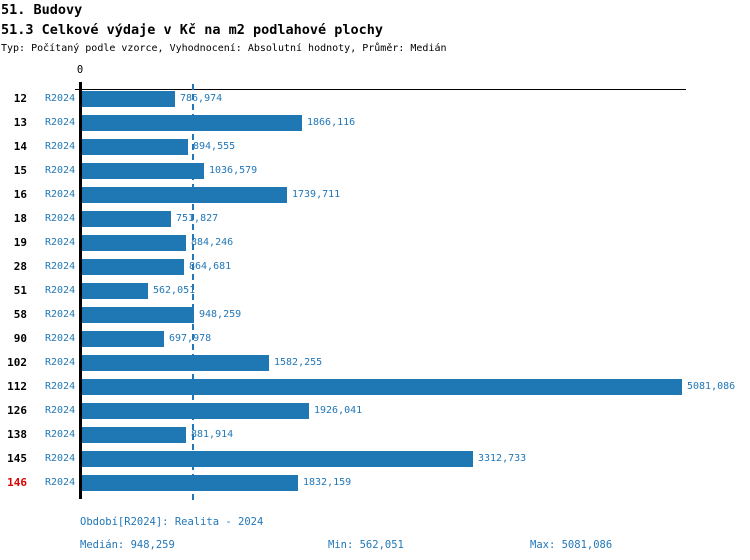  I want to click on bar-value-label: 1739,711, so click(316, 194).